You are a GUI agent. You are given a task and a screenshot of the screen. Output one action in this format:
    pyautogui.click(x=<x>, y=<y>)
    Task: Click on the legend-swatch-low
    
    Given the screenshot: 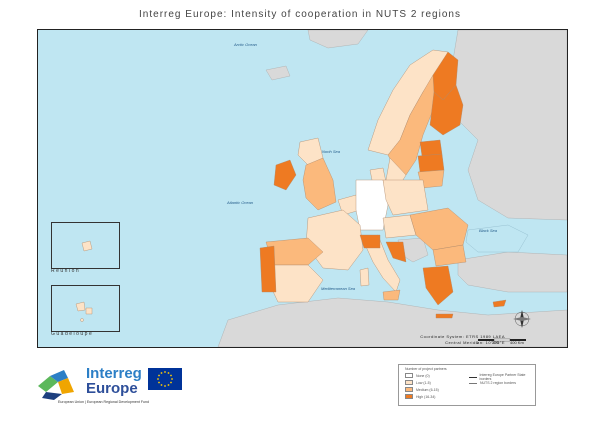 What is the action you would take?
    pyautogui.click(x=409, y=382)
    